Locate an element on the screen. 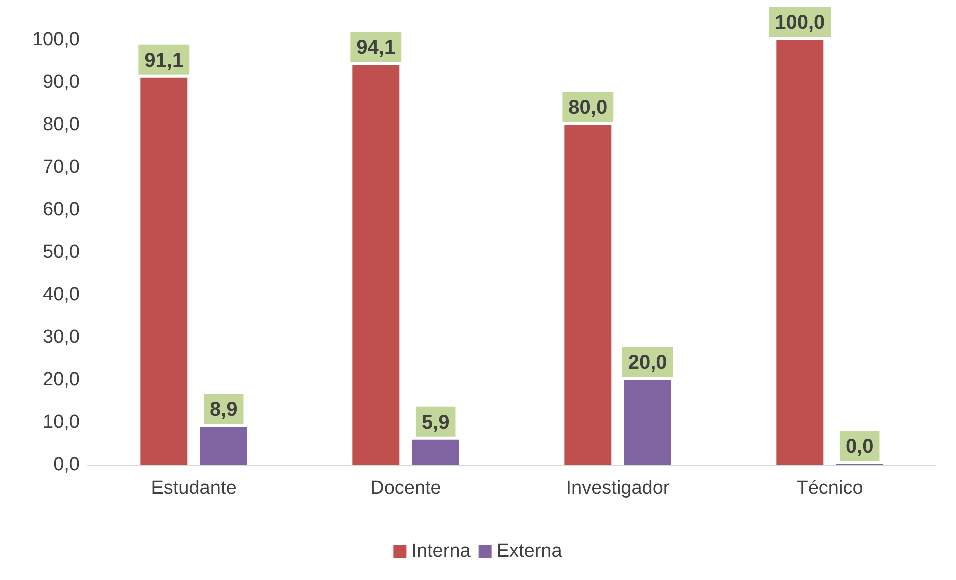 Image resolution: width=956 pixels, height=580 pixels. data-label: 91,1 is located at coordinates (164, 61).